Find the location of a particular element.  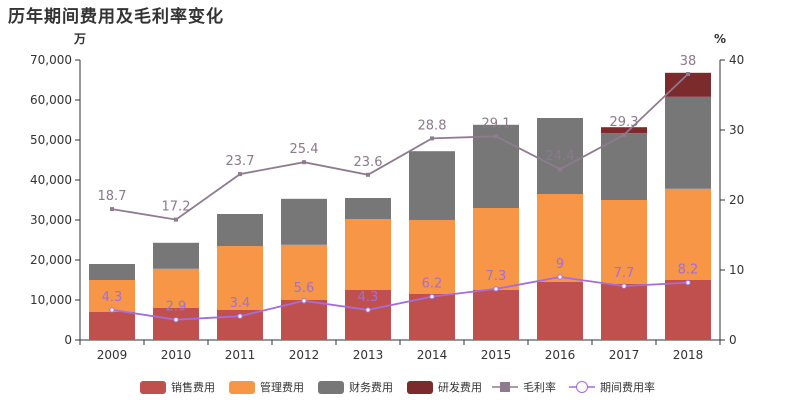

data-label: 25.4 is located at coordinates (304, 149).